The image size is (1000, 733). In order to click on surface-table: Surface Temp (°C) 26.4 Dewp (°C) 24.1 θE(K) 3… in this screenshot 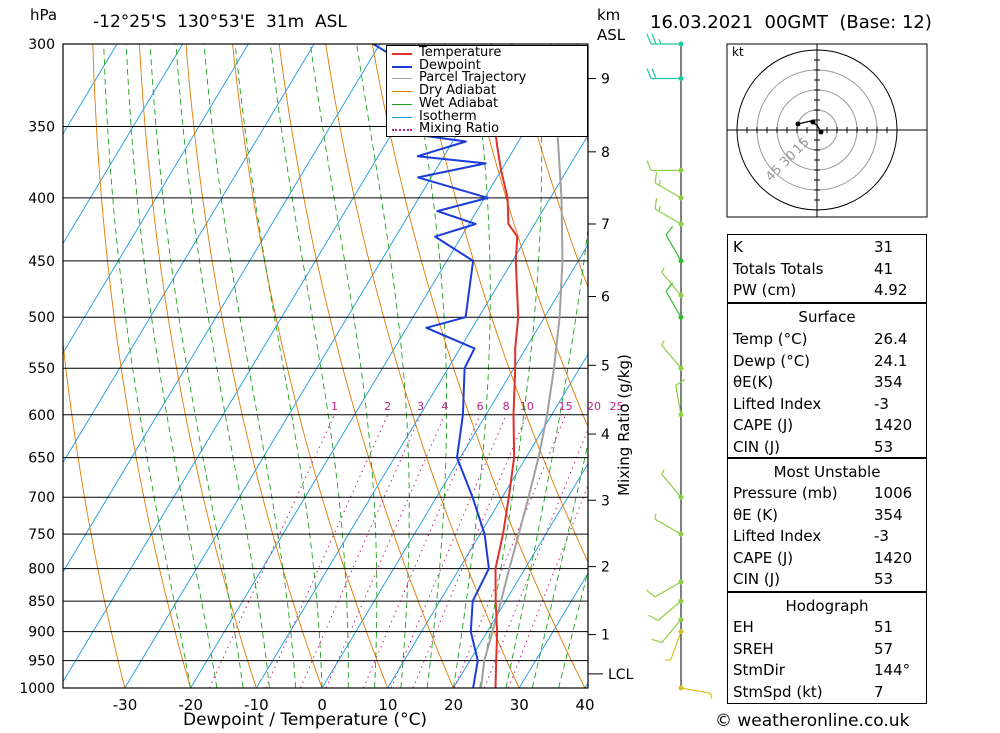, I will do `click(827, 380)`.